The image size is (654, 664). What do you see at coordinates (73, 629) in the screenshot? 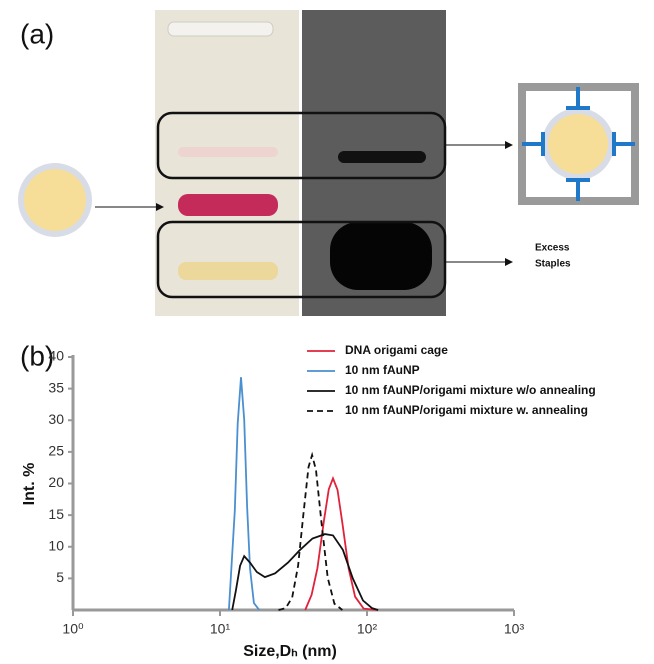
I see `x-tick-label: 10⁰` at bounding box center [73, 629].